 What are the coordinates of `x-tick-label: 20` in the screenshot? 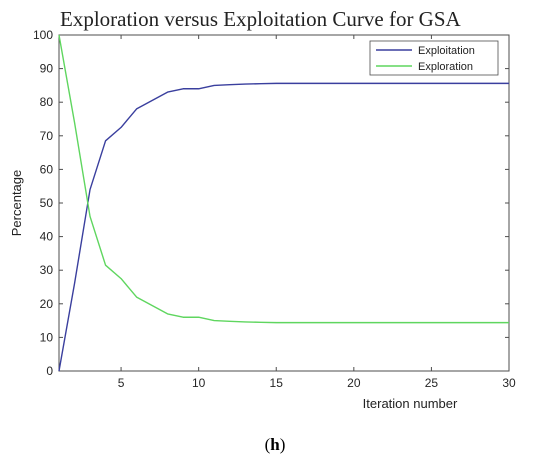 It's located at (354, 383).